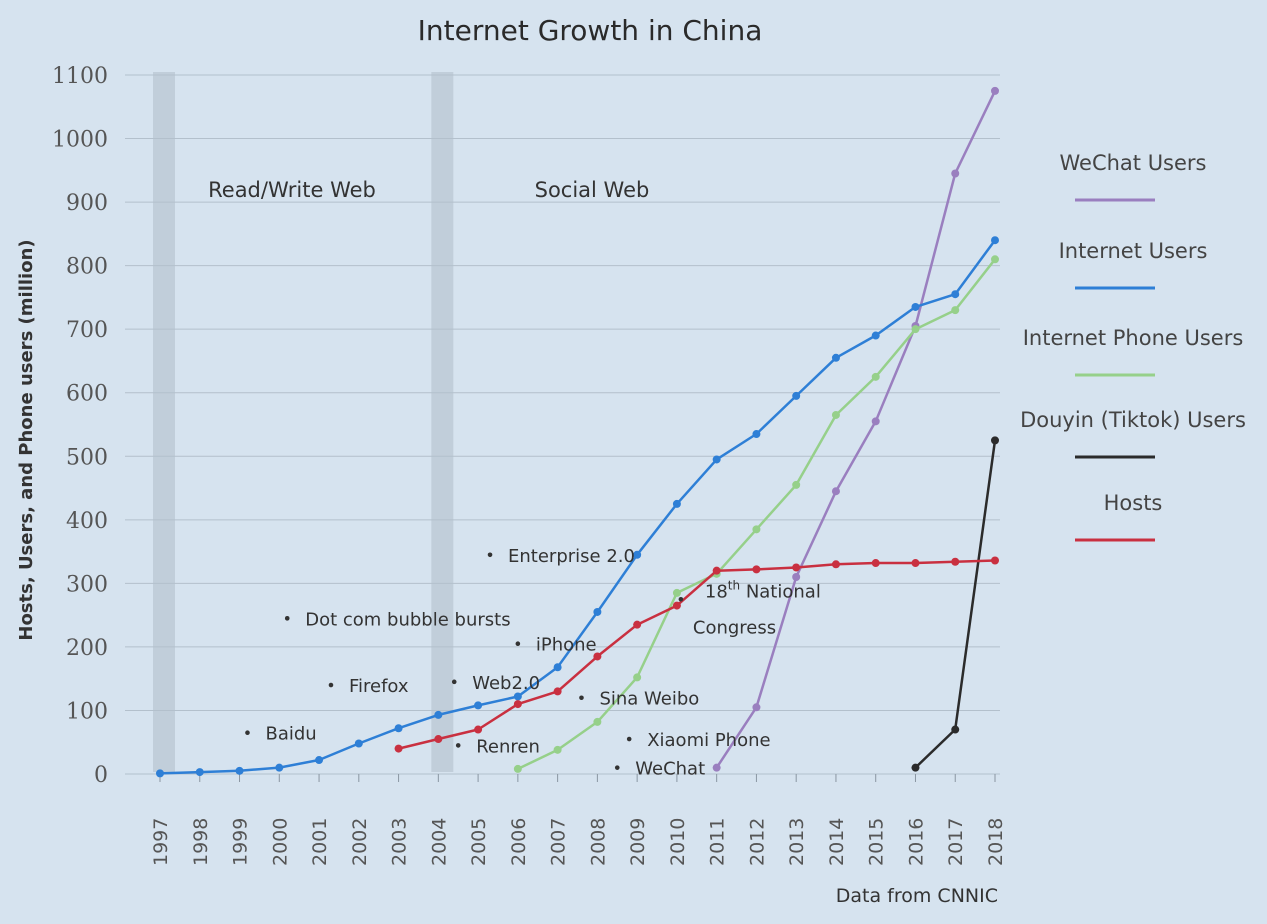  I want to click on x-tick-label: 2002, so click(360, 842).